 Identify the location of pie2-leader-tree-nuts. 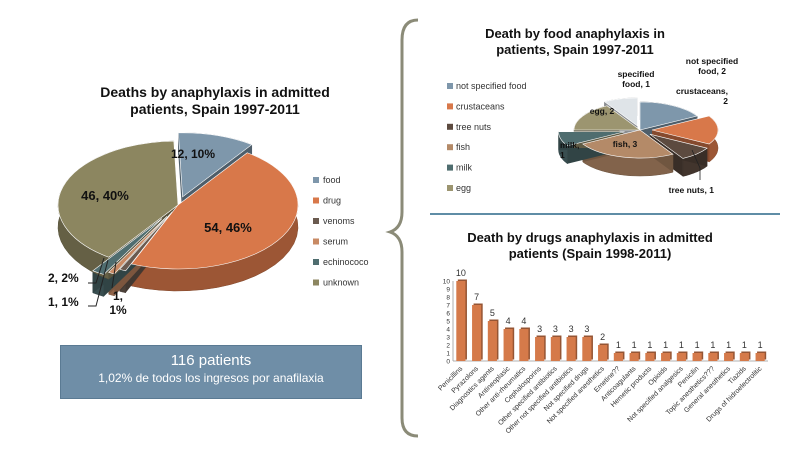
(696, 164).